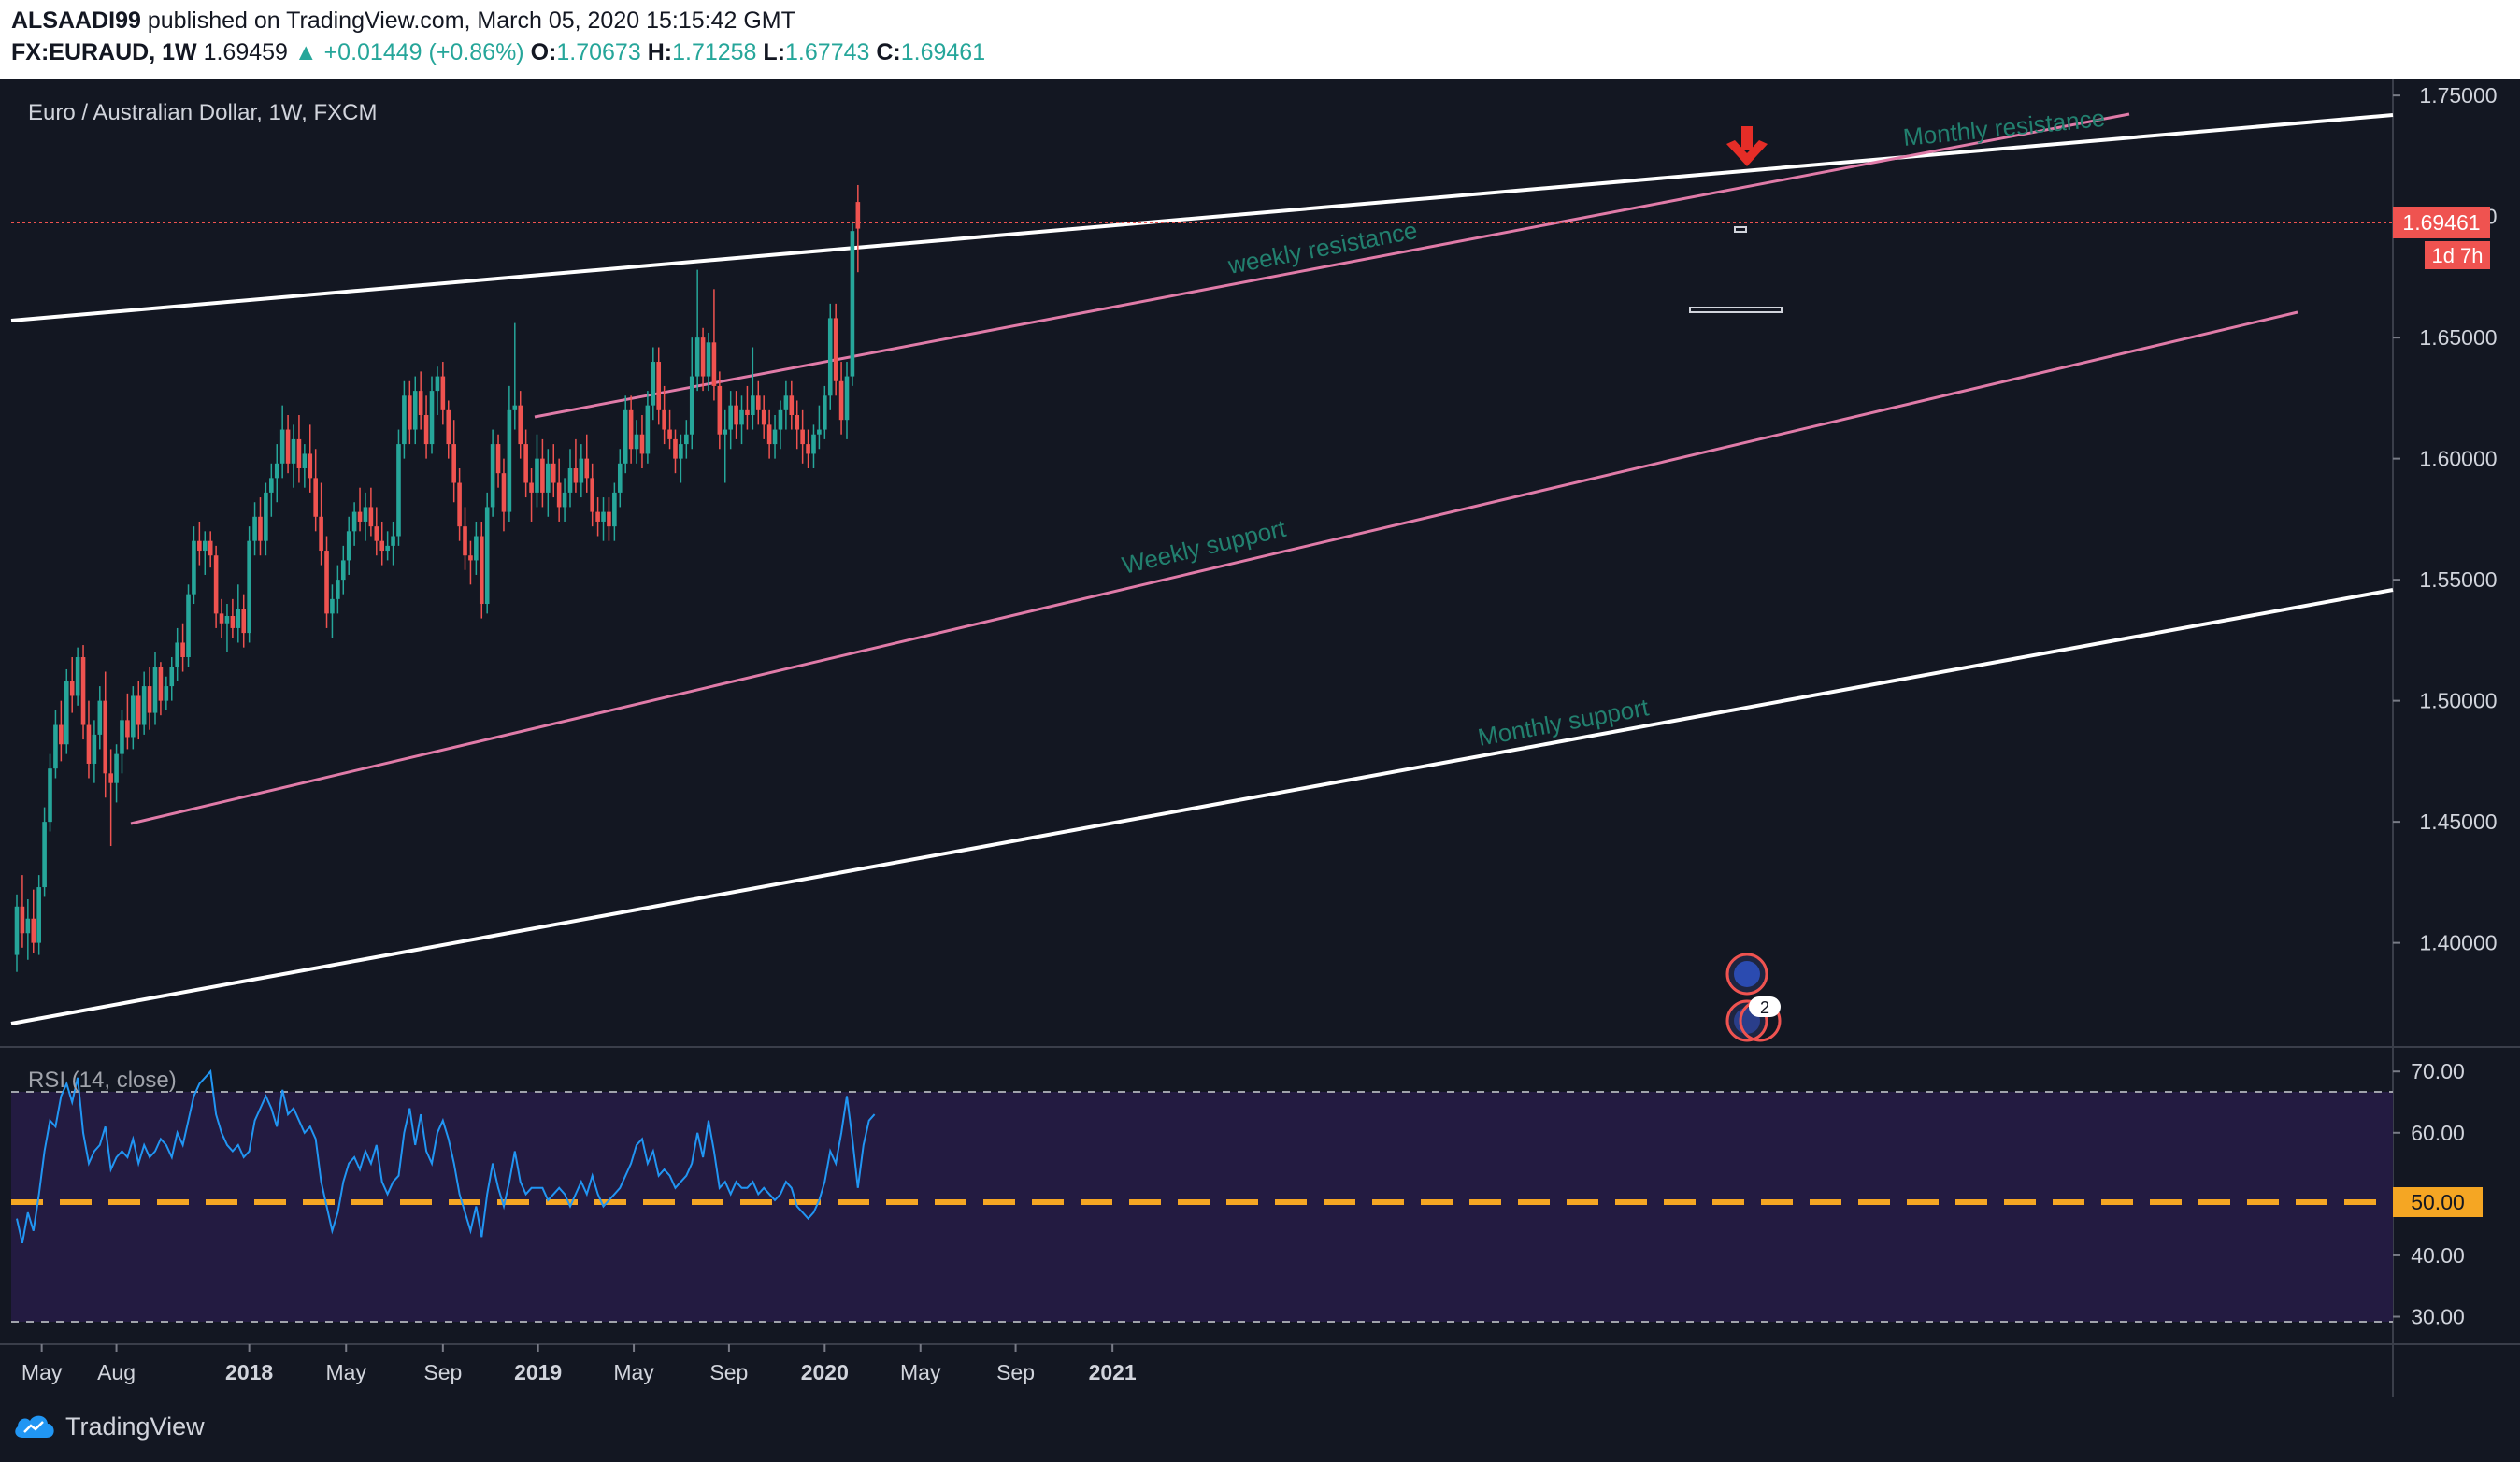 The height and width of the screenshot is (1462, 2520). I want to click on monthly-resistance-label: Monthly resistance, so click(2004, 127).